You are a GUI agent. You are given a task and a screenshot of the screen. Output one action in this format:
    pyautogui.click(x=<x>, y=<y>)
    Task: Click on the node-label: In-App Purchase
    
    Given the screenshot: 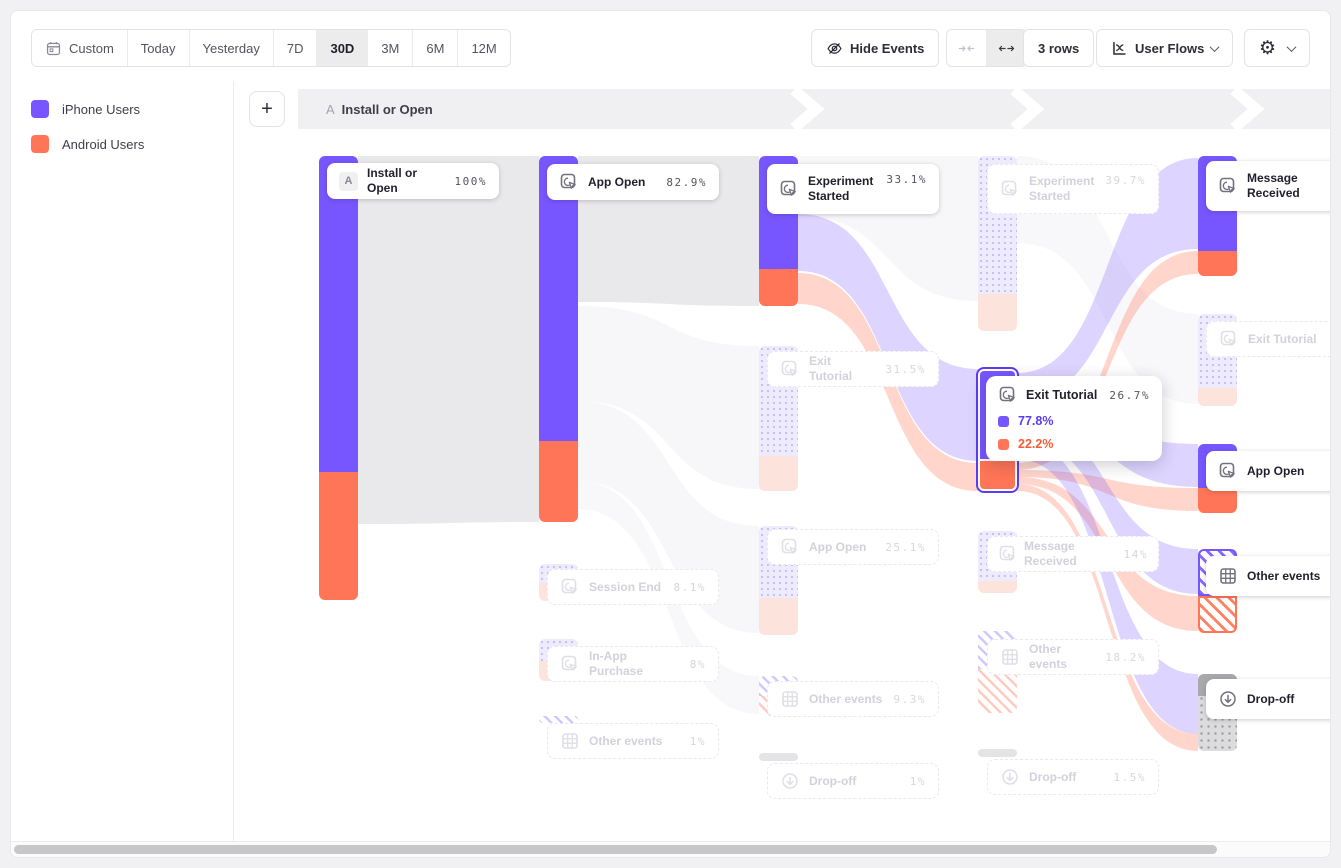 What is the action you would take?
    pyautogui.click(x=616, y=663)
    